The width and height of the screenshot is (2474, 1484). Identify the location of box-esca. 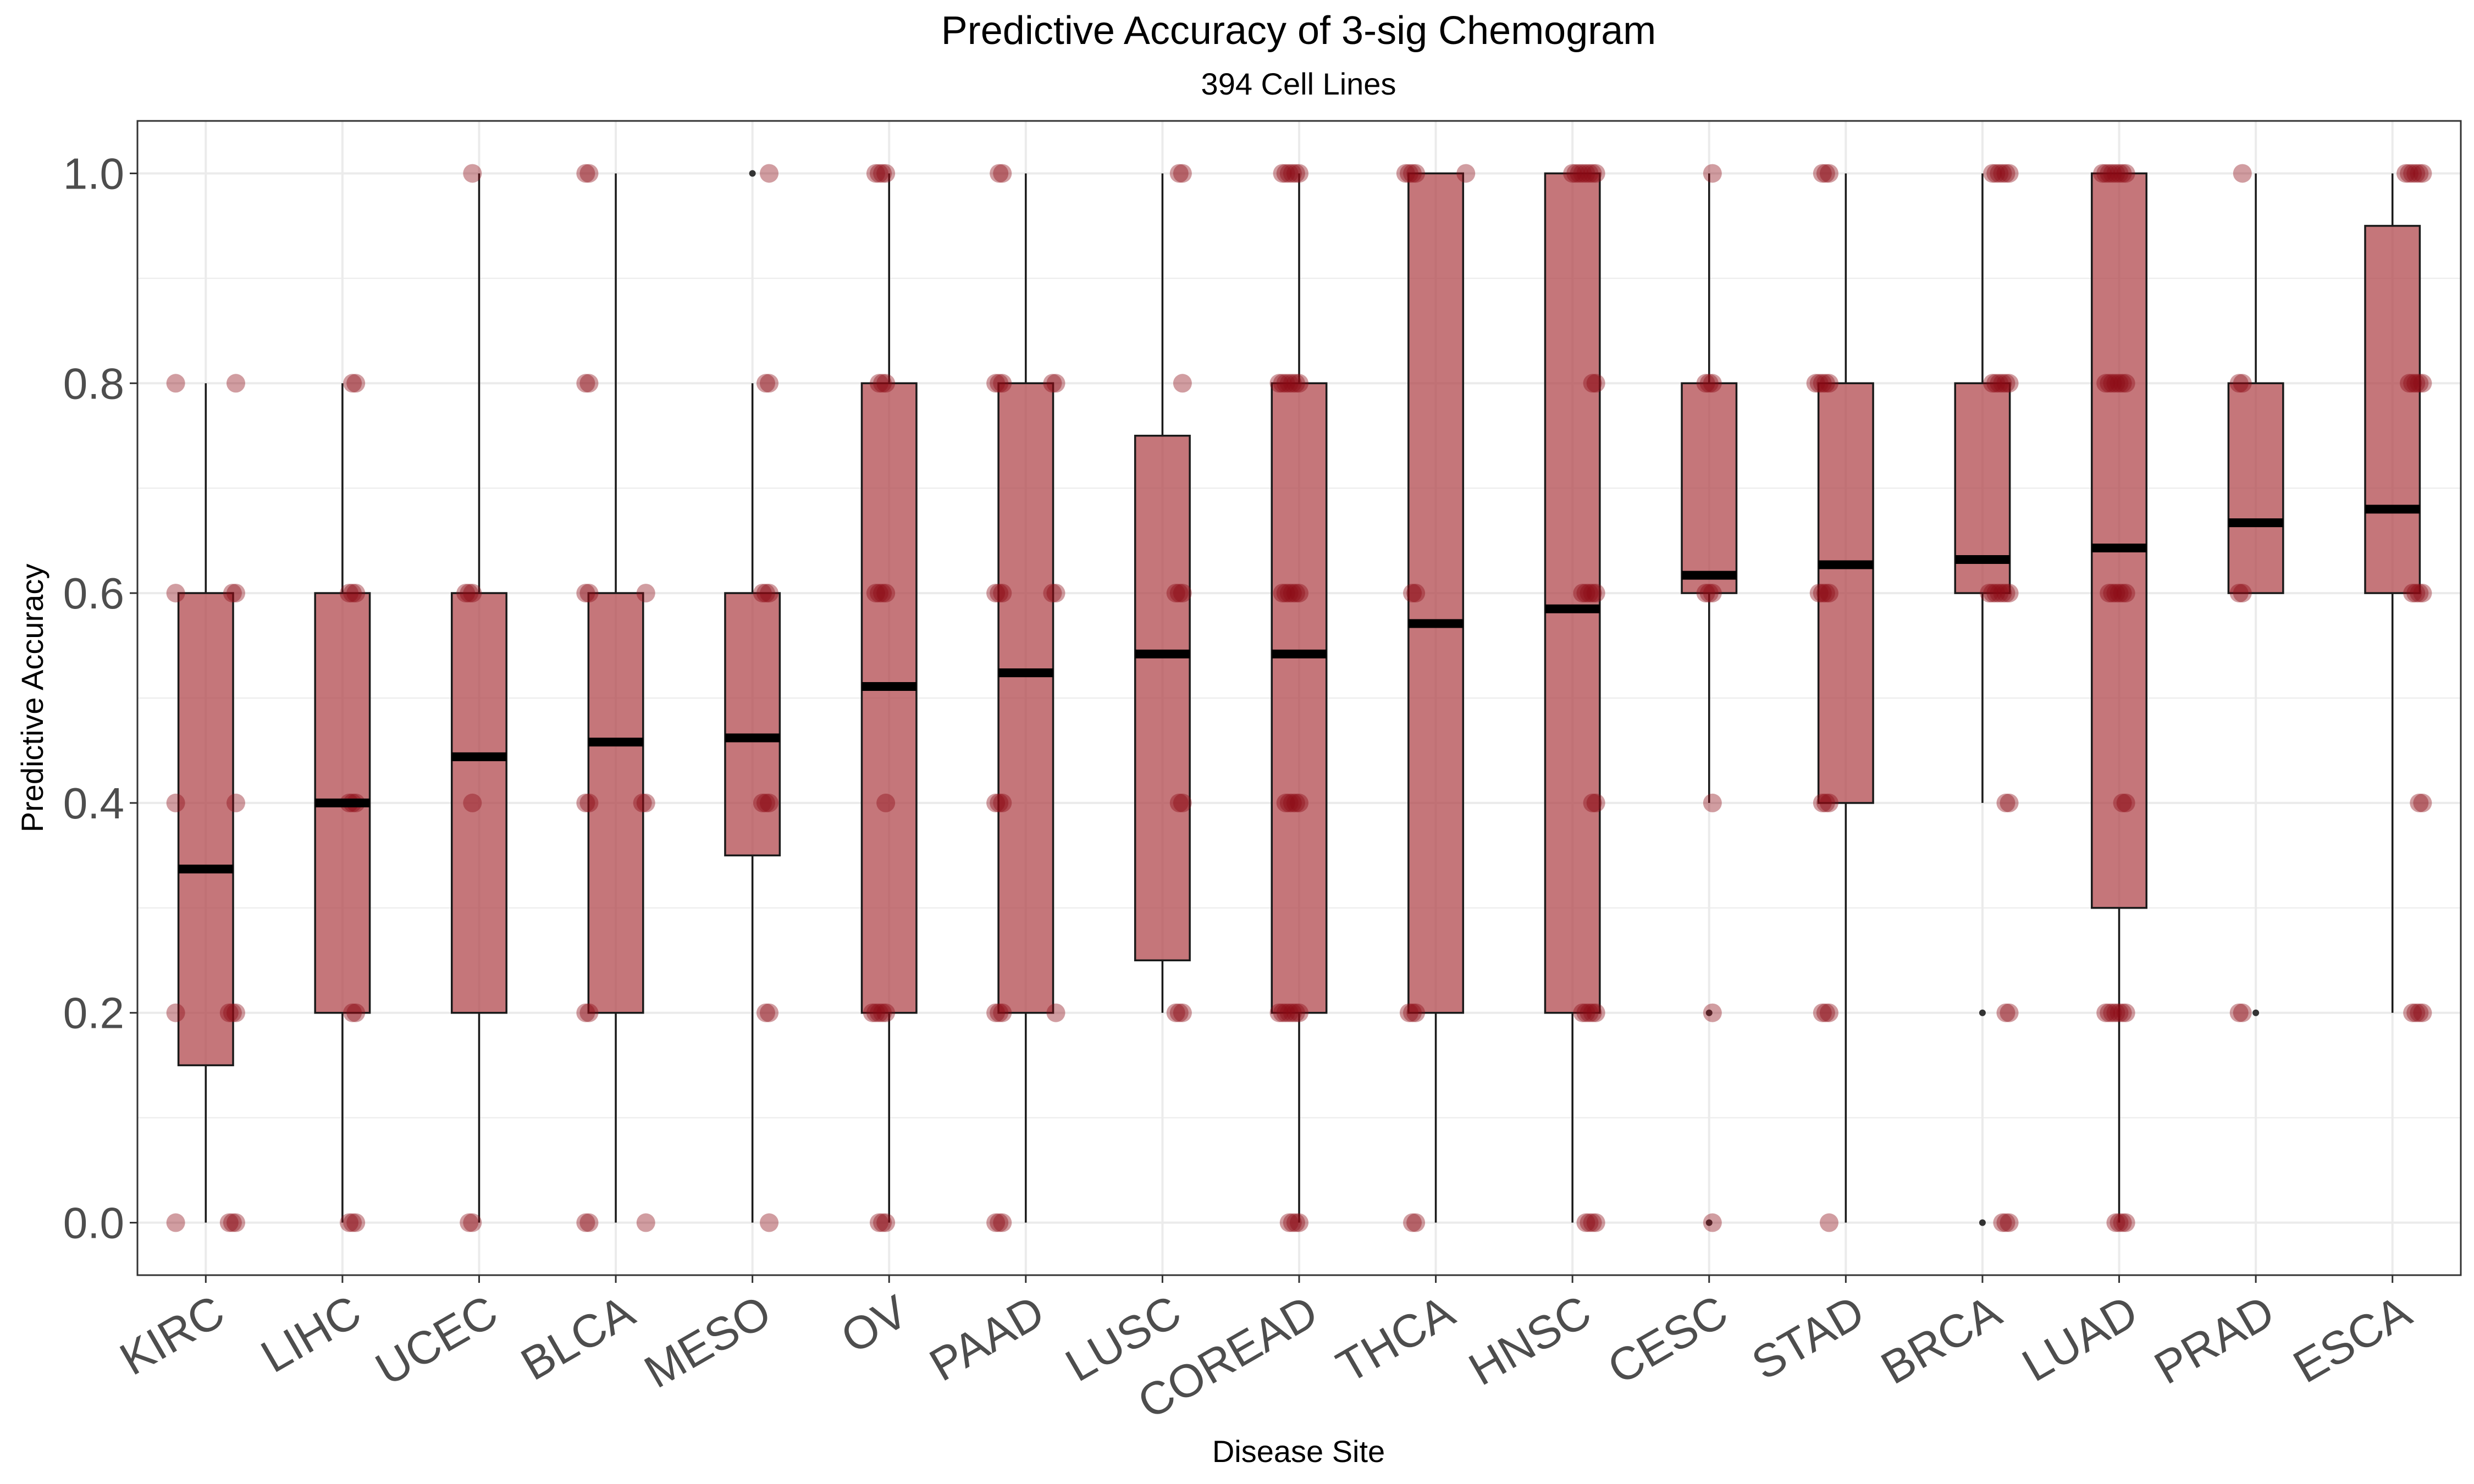
(2393, 593).